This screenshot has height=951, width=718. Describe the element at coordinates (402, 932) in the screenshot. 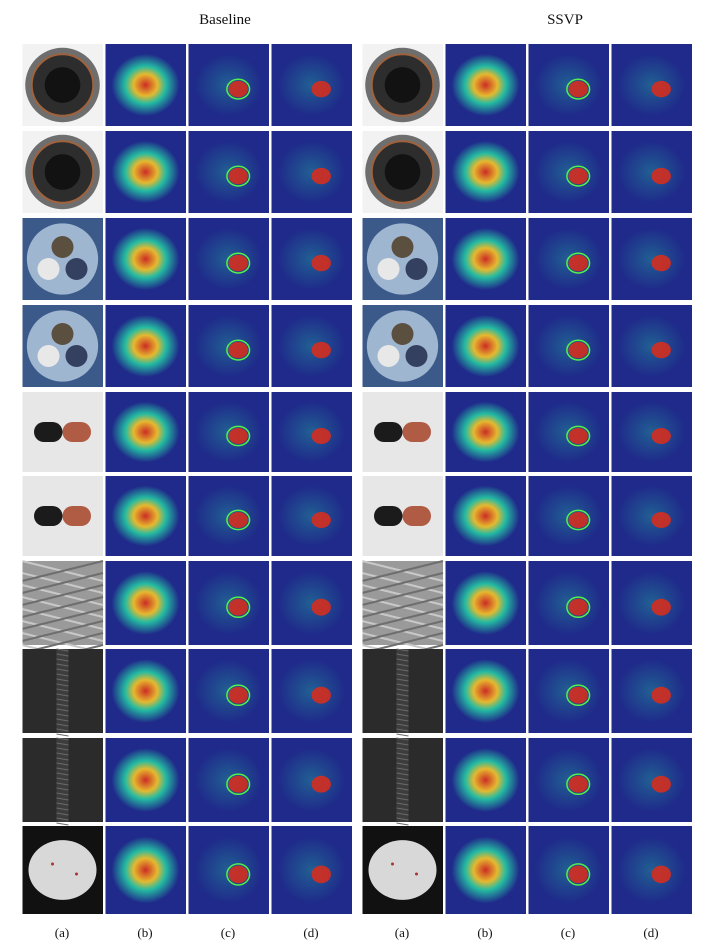

I see `col-label-a-right: (a)` at that location.